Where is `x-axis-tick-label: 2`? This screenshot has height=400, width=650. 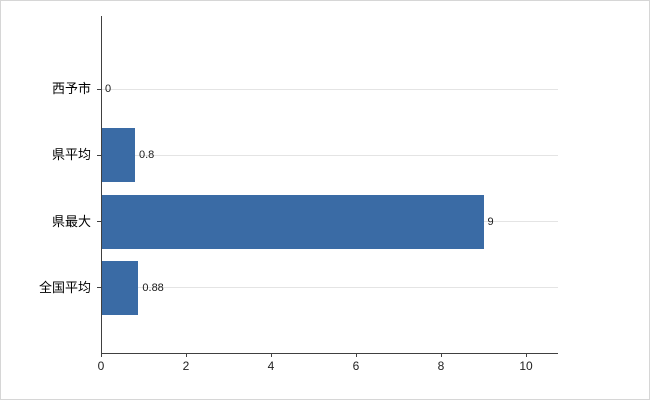 x-axis-tick-label: 2 is located at coordinates (186, 366).